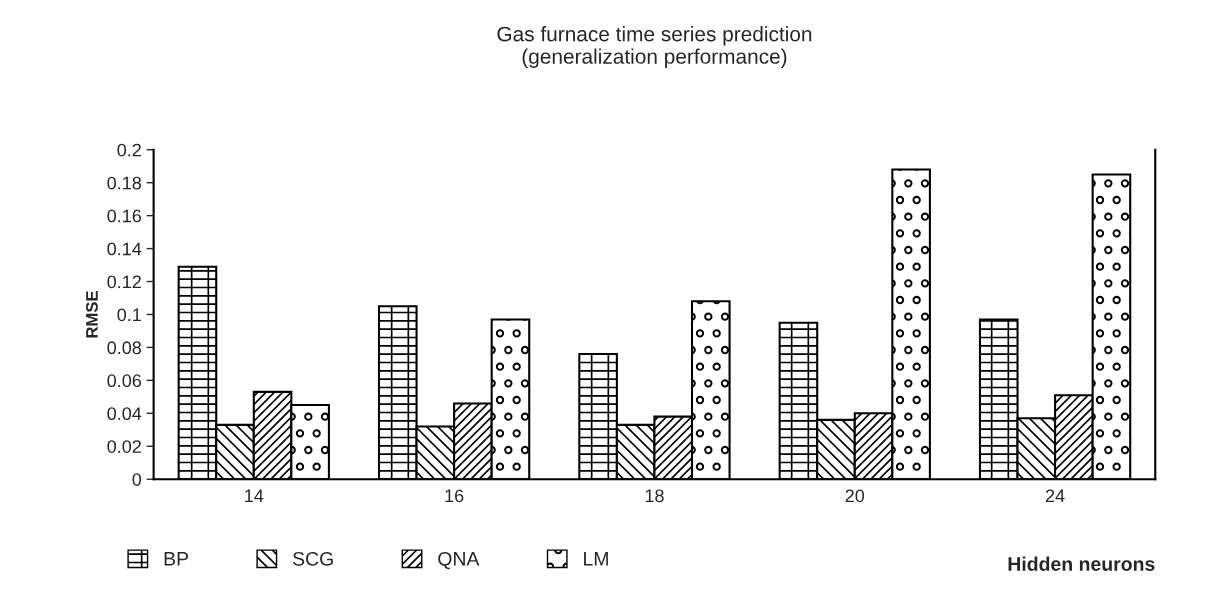 The image size is (1229, 599). What do you see at coordinates (124, 249) in the screenshot?
I see `y-tick-label: 0.14` at bounding box center [124, 249].